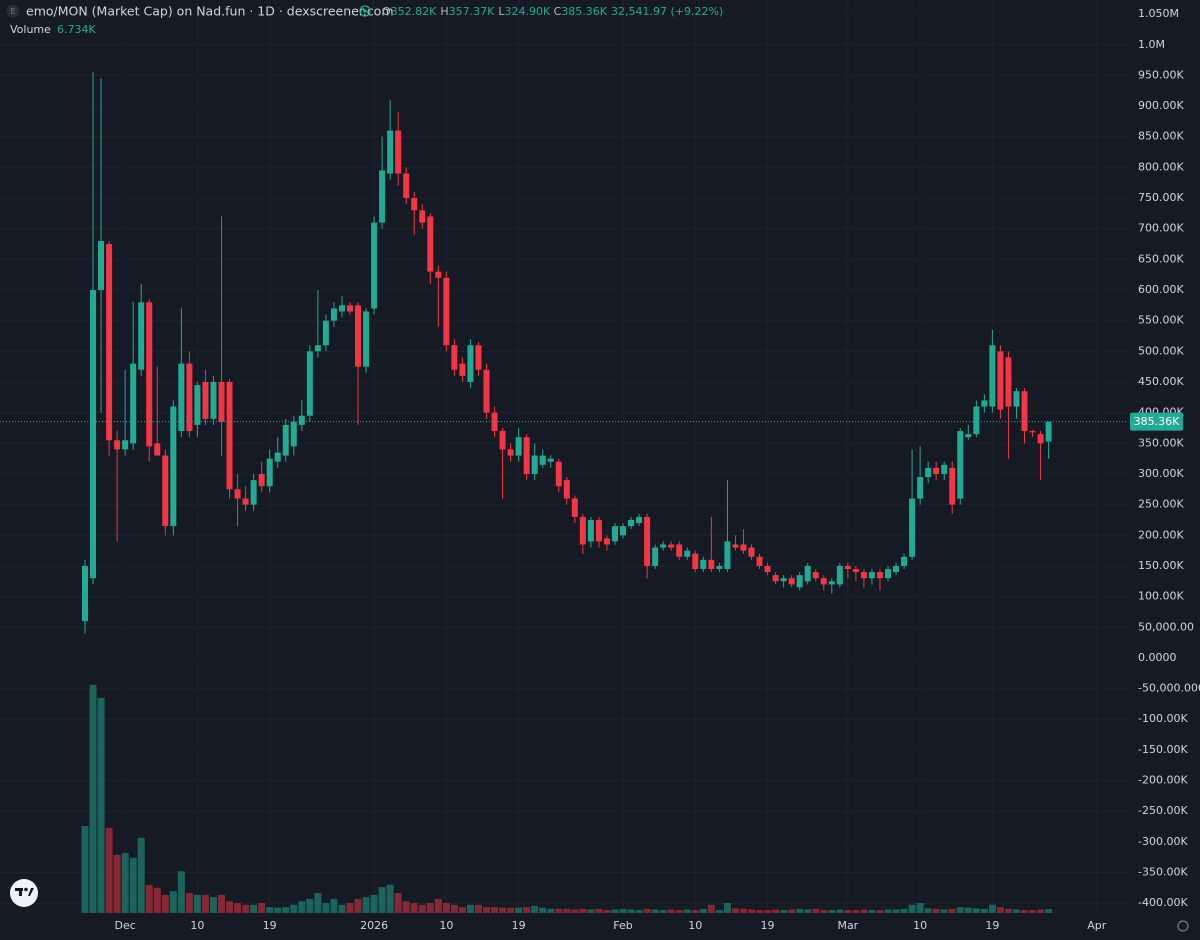  I want to click on x-tick-label: Feb, so click(622, 925).